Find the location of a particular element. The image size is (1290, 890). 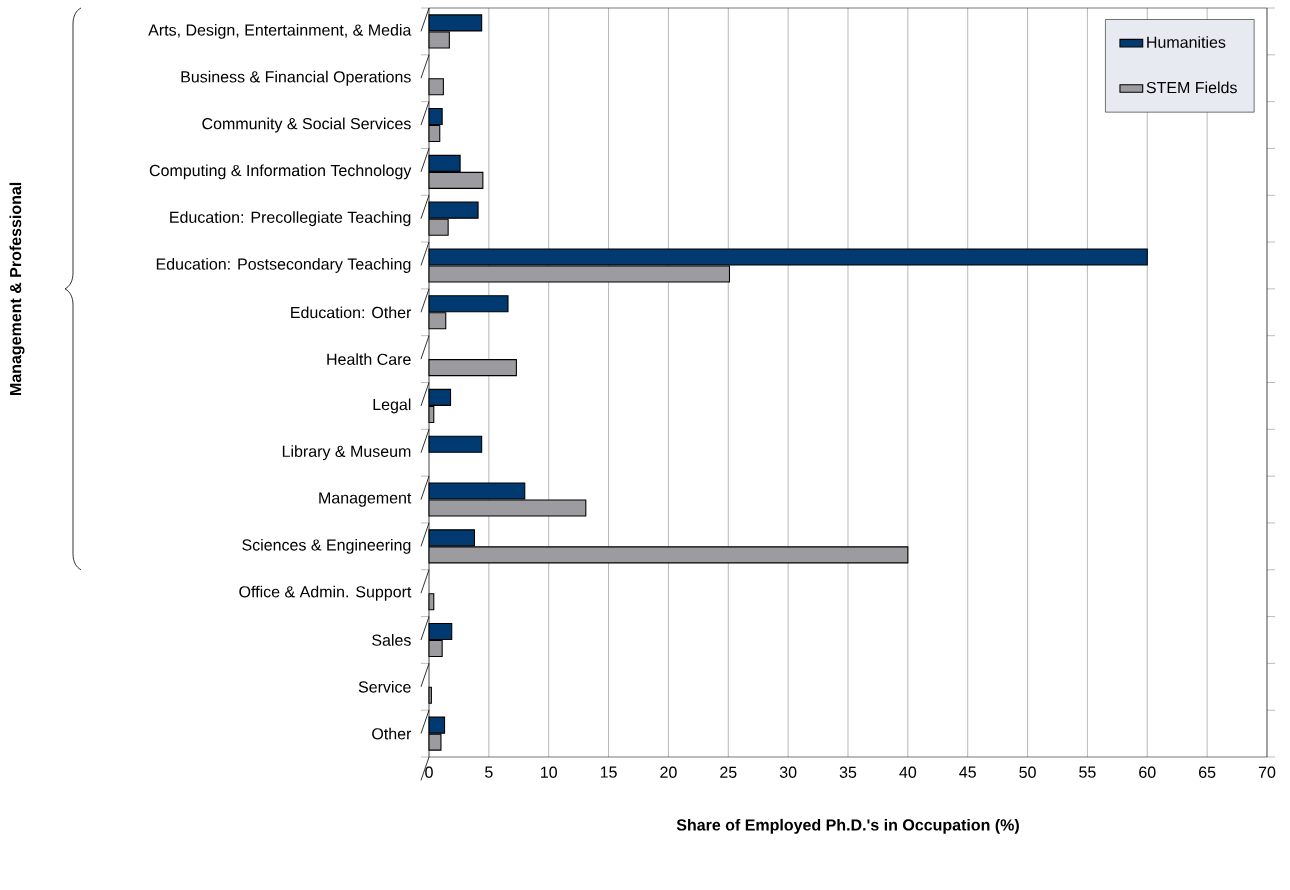

x-tick-label: 15 is located at coordinates (608, 772).